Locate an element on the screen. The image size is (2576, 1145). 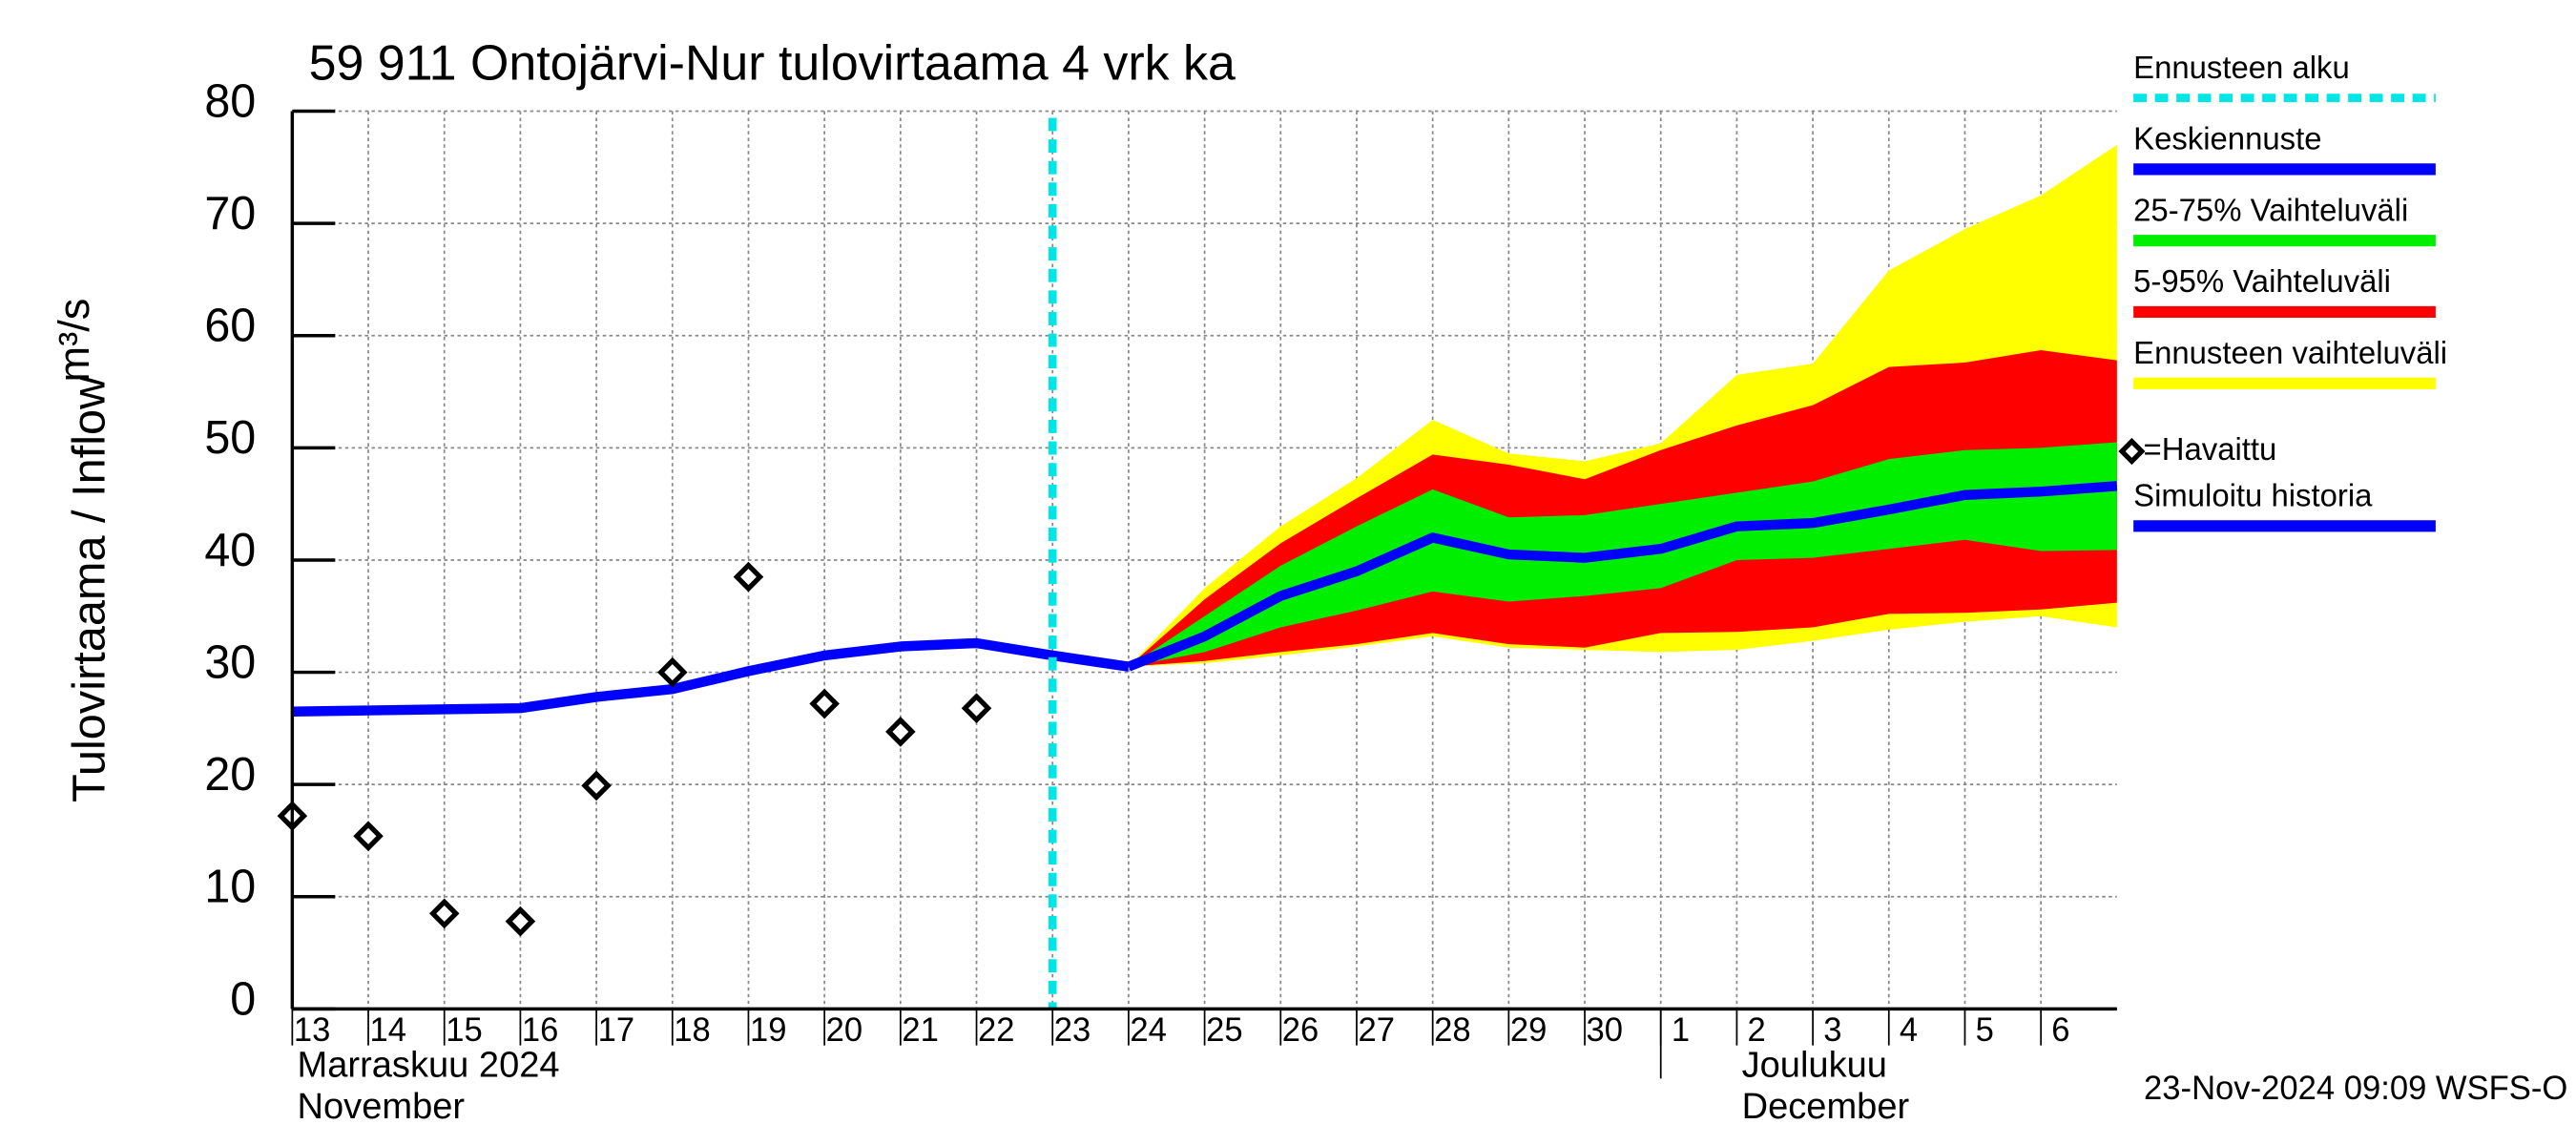
x-tick-label: 1 is located at coordinates (1681, 1030).